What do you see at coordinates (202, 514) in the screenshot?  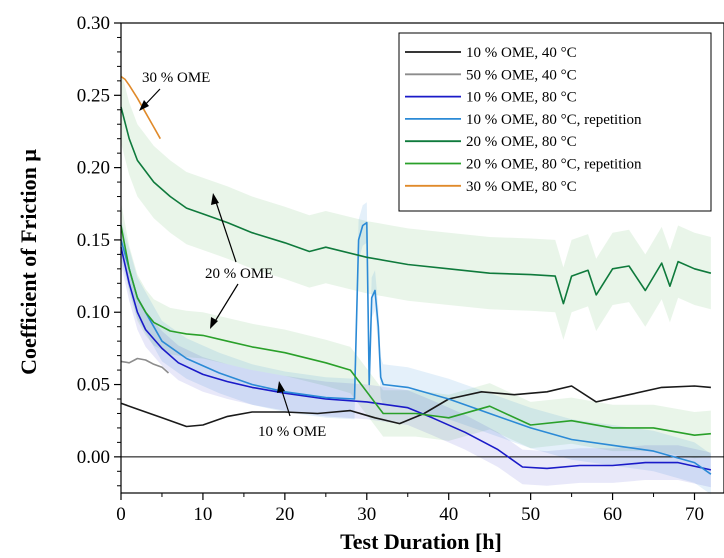 I see `x-tick-label-1: 10` at bounding box center [202, 514].